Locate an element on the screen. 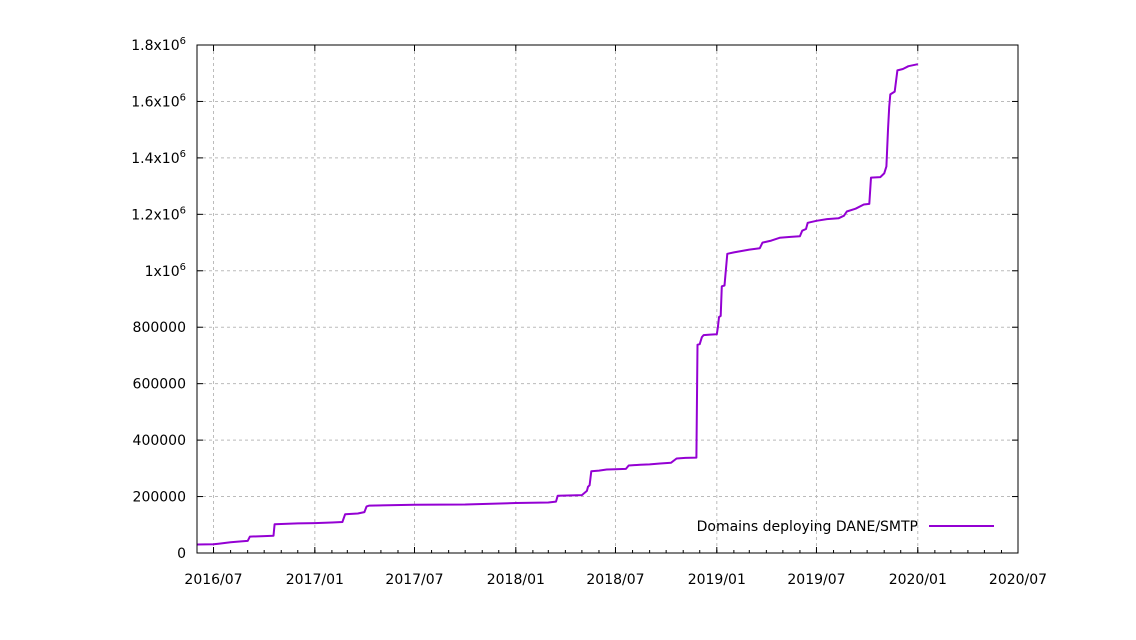 This screenshot has height=640, width=1136. y-tick-label: 600000 is located at coordinates (159, 385).